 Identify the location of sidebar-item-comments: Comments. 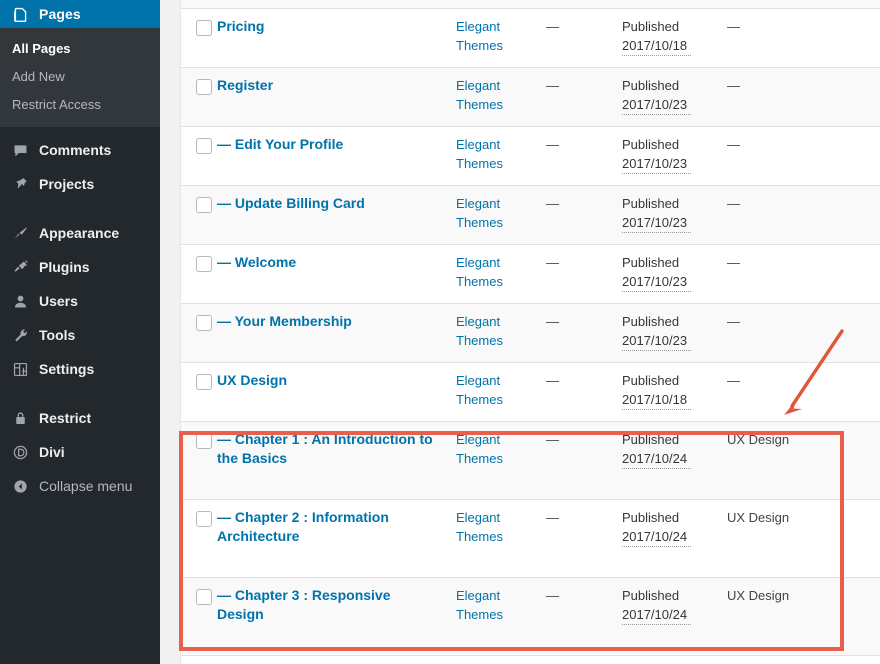
(80, 150).